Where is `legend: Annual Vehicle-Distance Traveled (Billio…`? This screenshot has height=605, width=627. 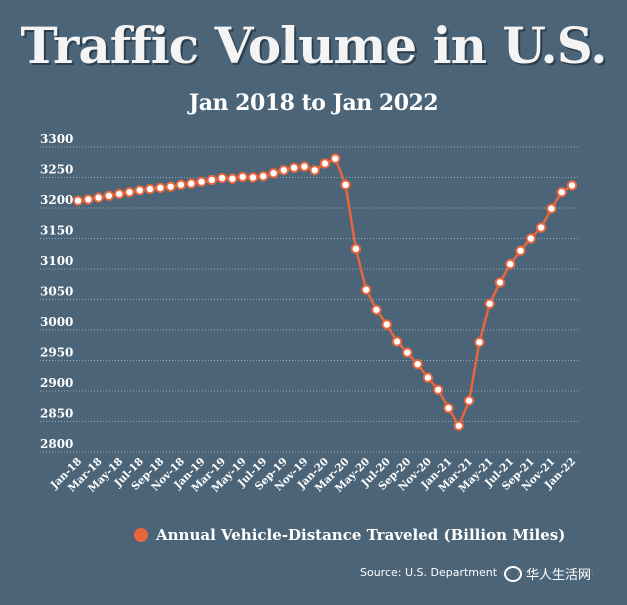
legend: Annual Vehicle-Distance Traveled (Billio… is located at coordinates (349, 535).